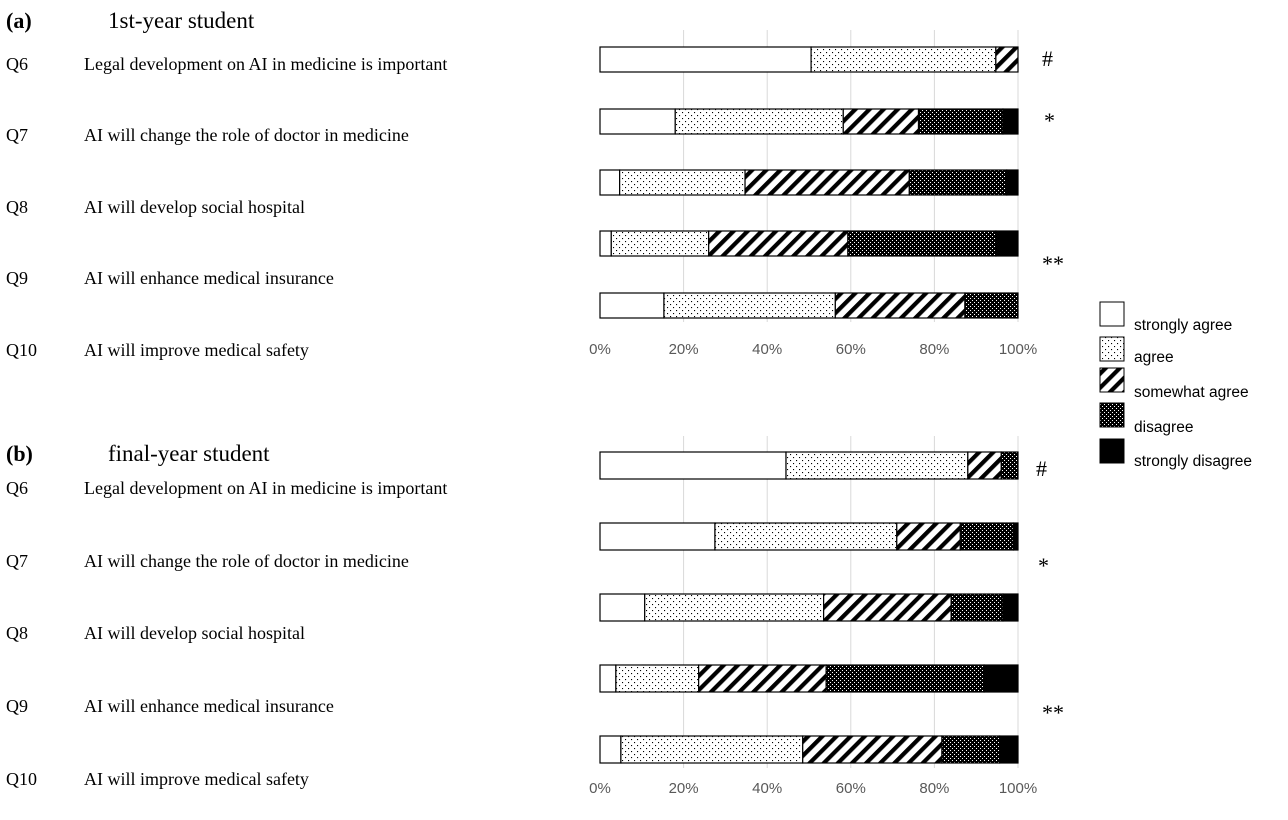  What do you see at coordinates (903, 59) in the screenshot?
I see `panel-a-bar-q6-agree` at bounding box center [903, 59].